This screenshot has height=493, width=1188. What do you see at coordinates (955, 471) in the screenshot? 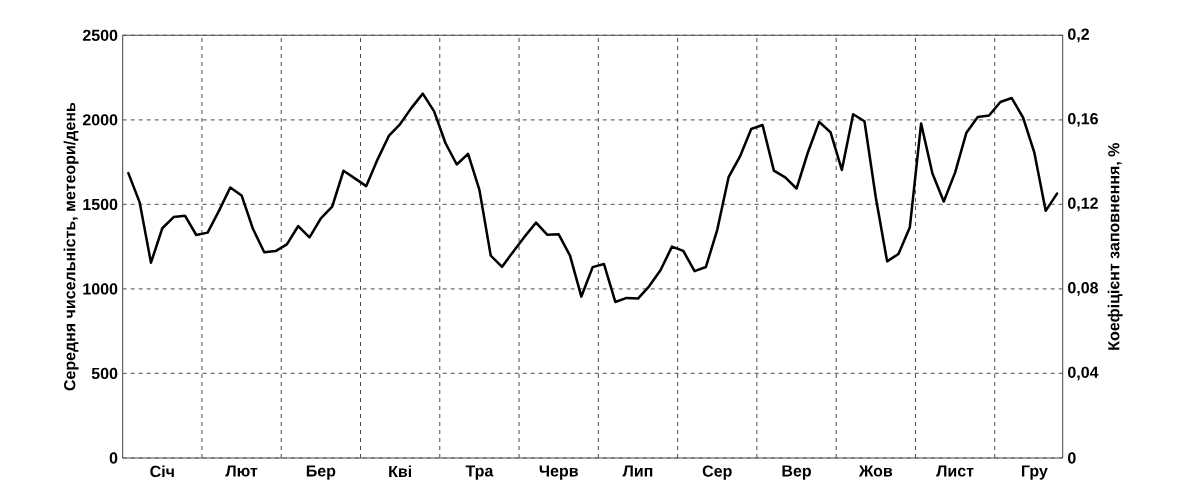
I see `x-tick-label: Лист` at bounding box center [955, 471].